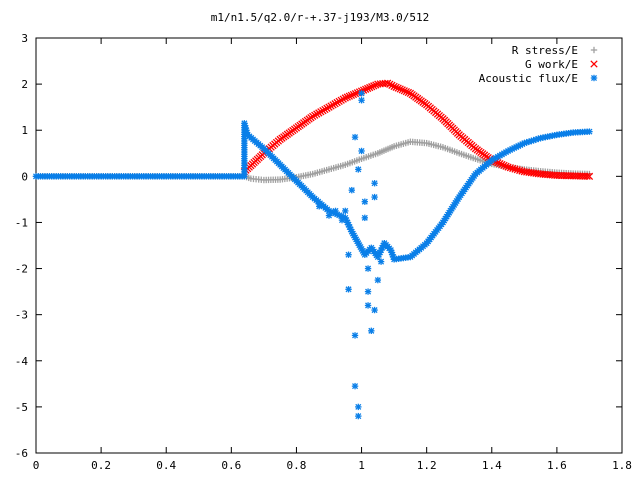  Describe the element at coordinates (22, 361) in the screenshot. I see `y-tick-label: -4` at that location.